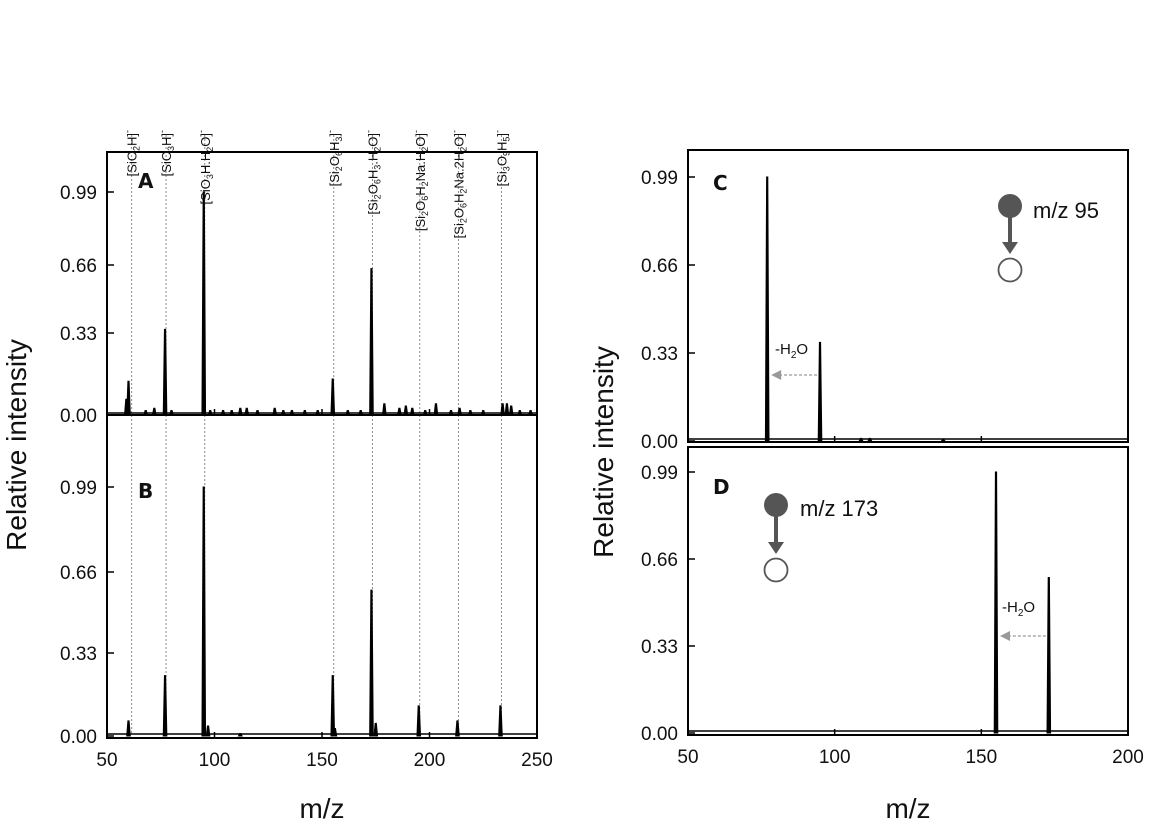 The image size is (1156, 831). Describe the element at coordinates (659, 354) in the screenshot. I see `y-tick-label-c: 0.33` at that location.